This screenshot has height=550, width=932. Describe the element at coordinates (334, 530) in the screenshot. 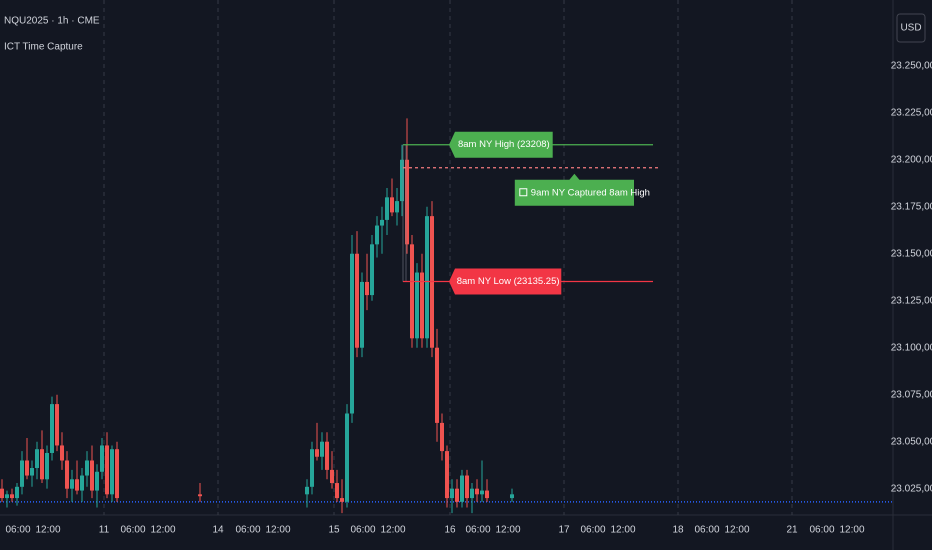

I see `x-tick-label: 15` at that location.